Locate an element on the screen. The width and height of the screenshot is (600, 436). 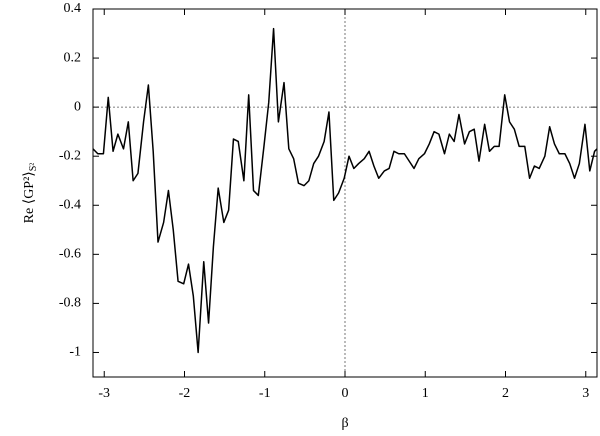
y-axis-label: Re ⟨GP²⟩S² is located at coordinates (30, 193).